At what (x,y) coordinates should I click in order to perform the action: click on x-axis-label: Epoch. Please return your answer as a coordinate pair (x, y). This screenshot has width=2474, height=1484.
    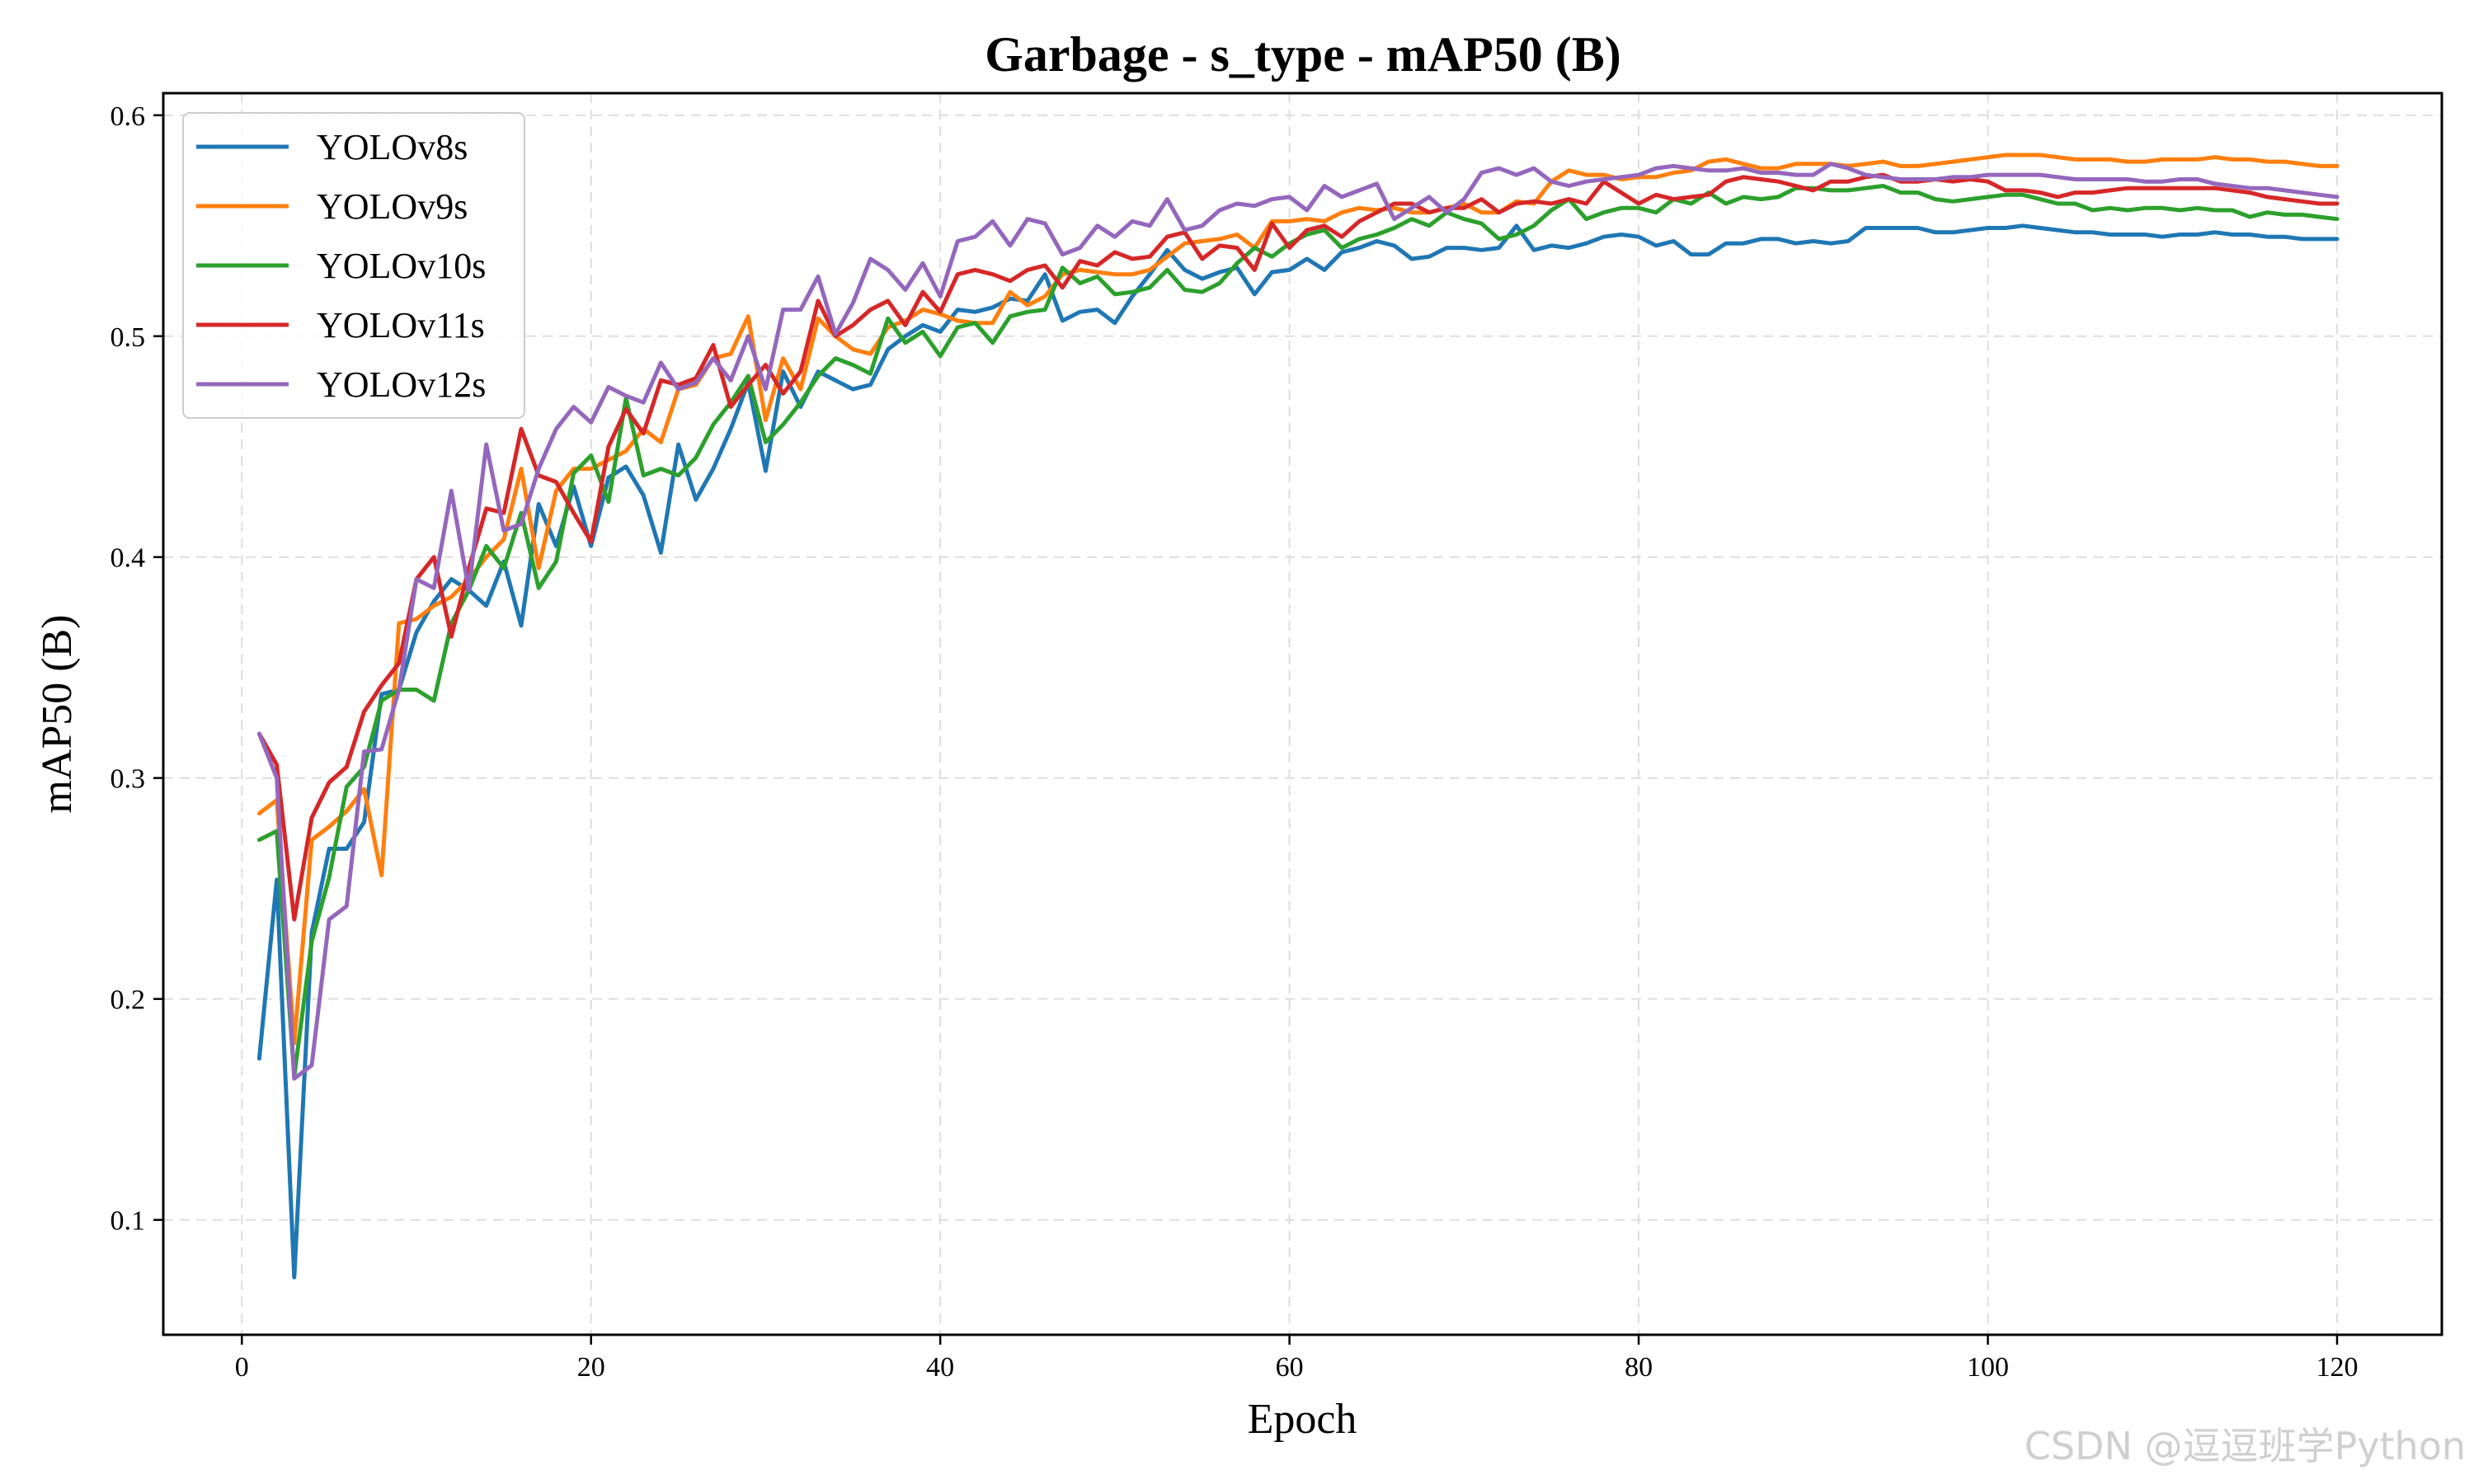
    Looking at the image, I should click on (1302, 1419).